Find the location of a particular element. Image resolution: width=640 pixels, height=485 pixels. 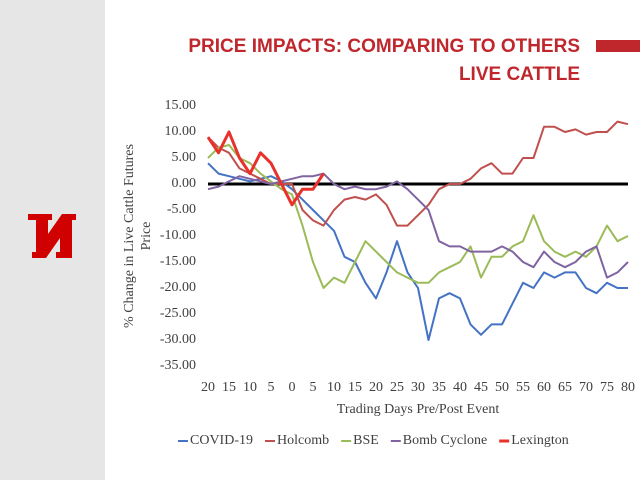

logo is located at coordinates (52, 236).